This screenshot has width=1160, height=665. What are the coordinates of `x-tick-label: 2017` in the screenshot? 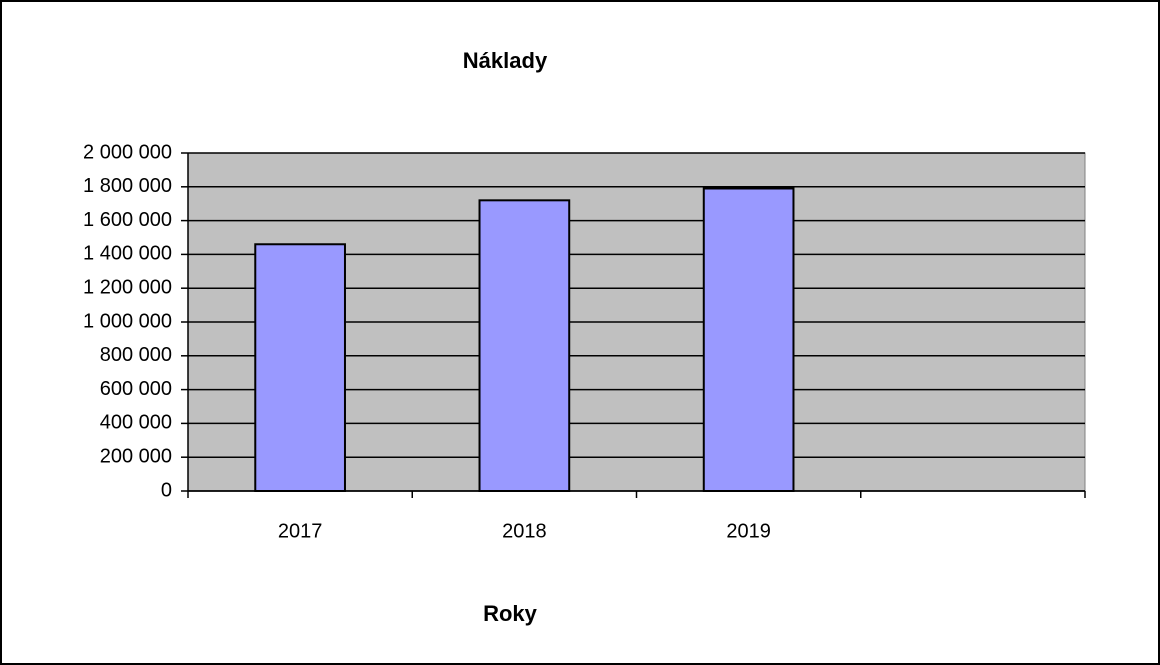 It's located at (300, 531).